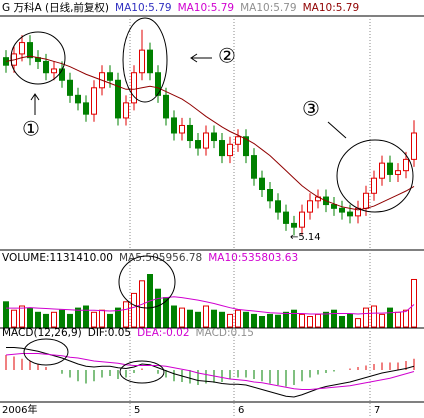 The height and width of the screenshot is (418, 424). Describe the element at coordinates (42, 333) in the screenshot. I see `legend-text: MACD(12,26,9)` at that location.